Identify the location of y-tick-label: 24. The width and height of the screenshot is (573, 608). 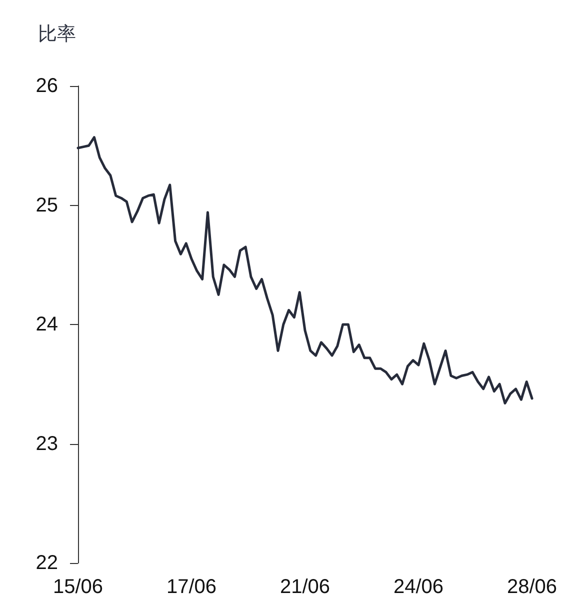
(47, 325).